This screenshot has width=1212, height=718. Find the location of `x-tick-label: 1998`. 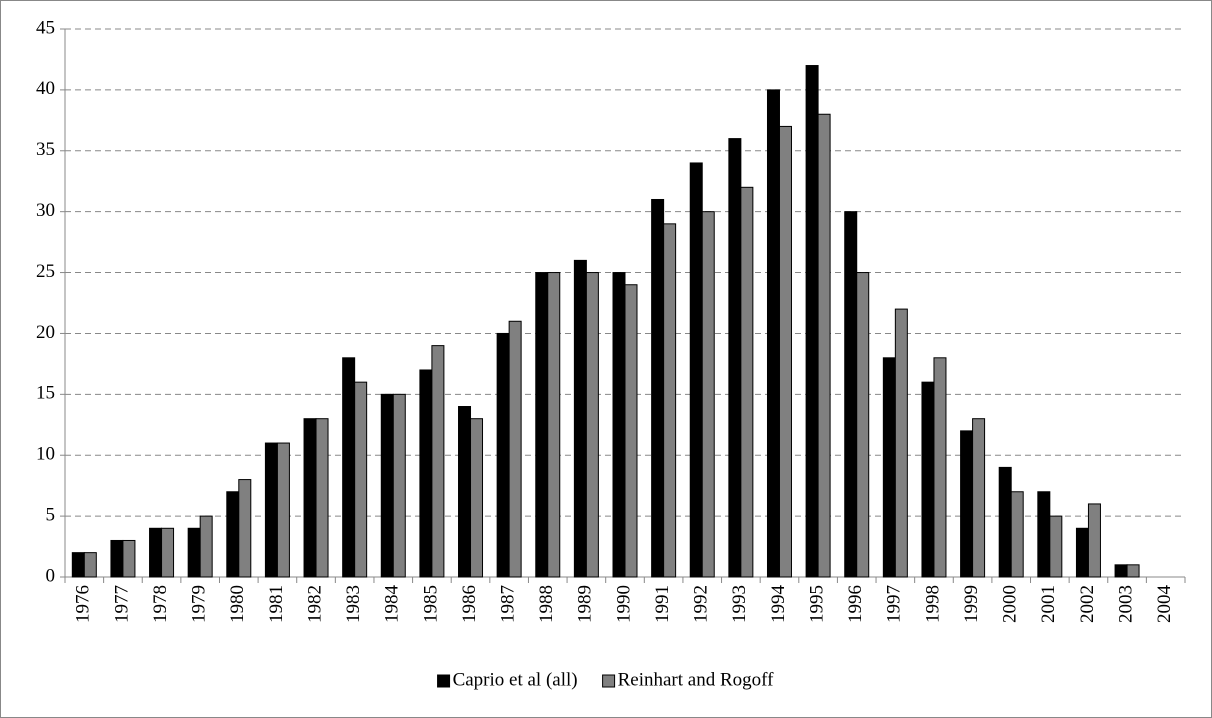

x-tick-label: 1998 is located at coordinates (932, 604).